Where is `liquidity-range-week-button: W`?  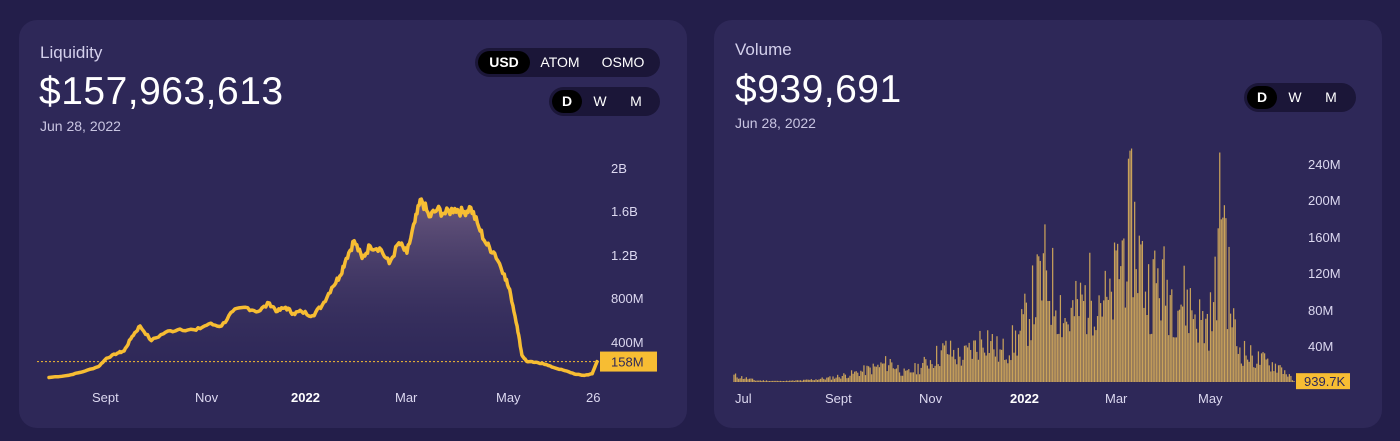 liquidity-range-week-button: W is located at coordinates (600, 101).